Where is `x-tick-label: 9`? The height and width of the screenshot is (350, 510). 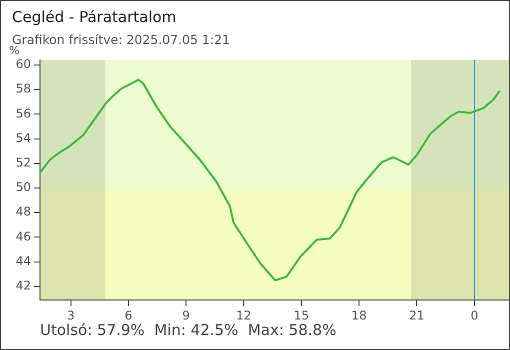 x-tick-label: 9 is located at coordinates (186, 315).